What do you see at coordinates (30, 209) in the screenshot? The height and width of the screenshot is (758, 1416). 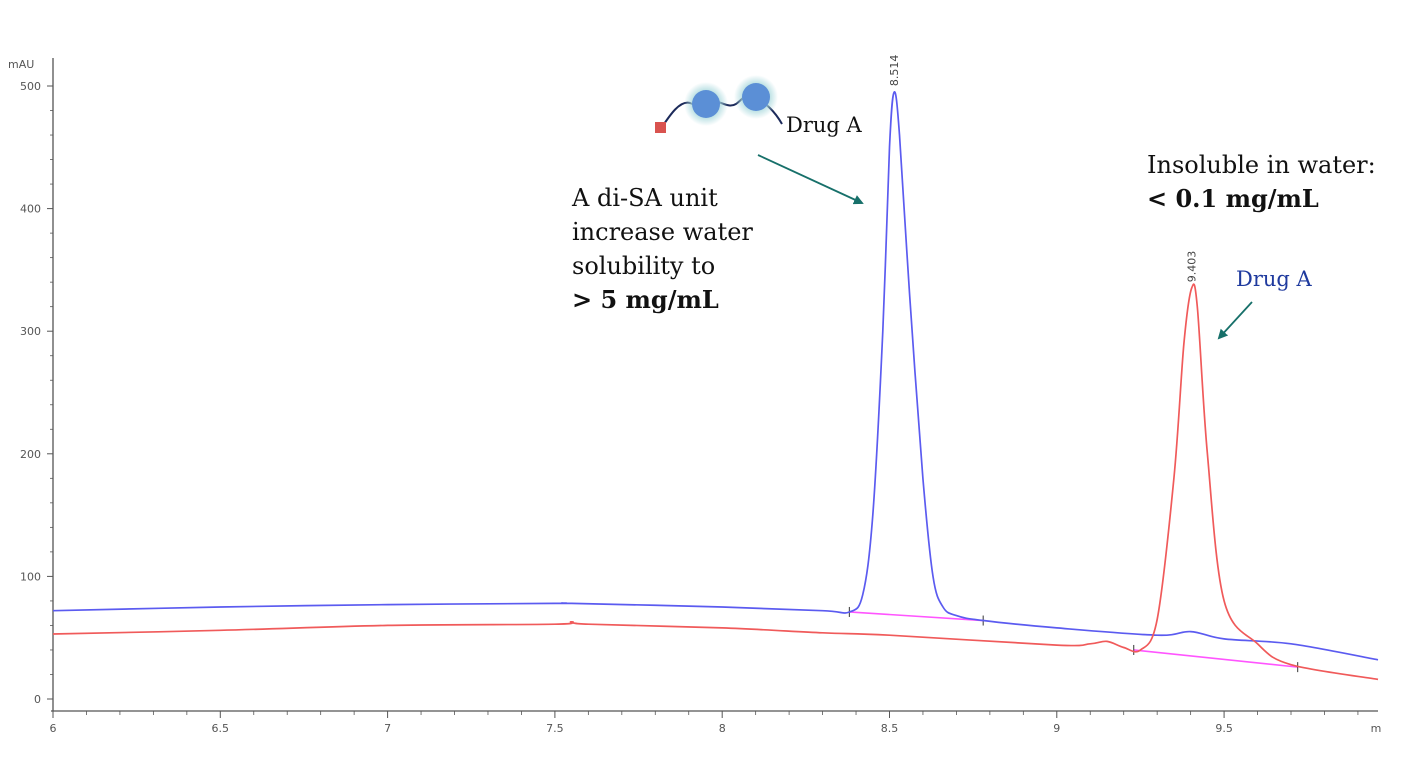 I see `y-tick-label: 400` at bounding box center [30, 209].